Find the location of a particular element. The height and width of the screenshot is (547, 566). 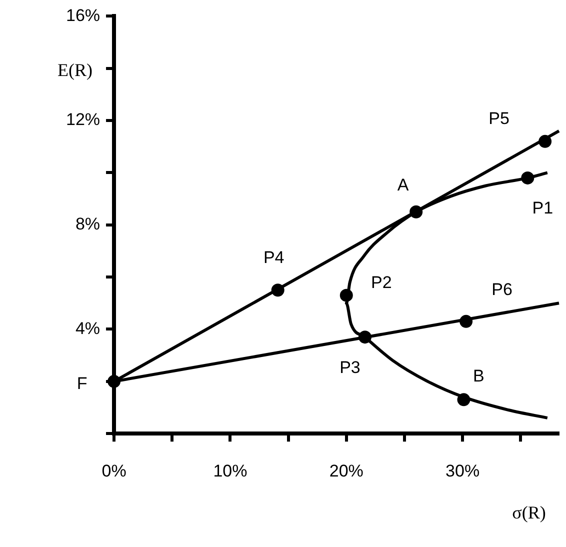

y-tick-label: 4% is located at coordinates (87, 328).